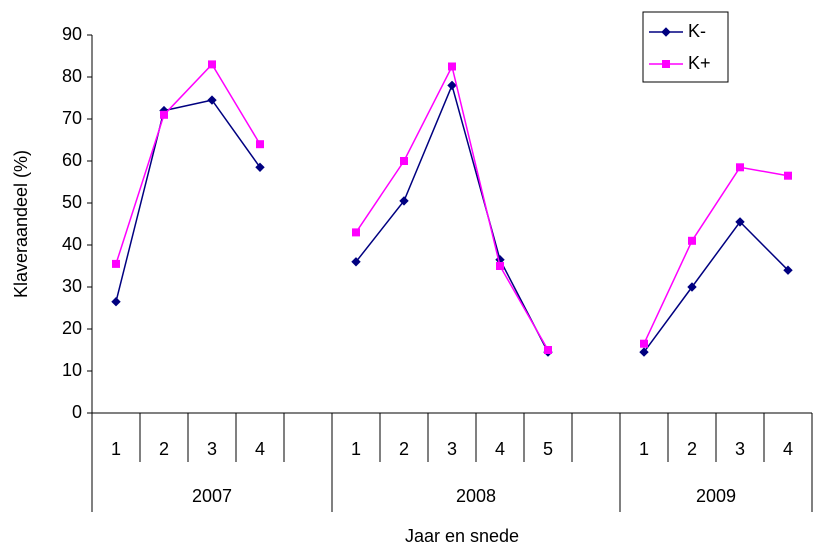 The height and width of the screenshot is (546, 814). I want to click on x-tick-label: 5, so click(548, 449).